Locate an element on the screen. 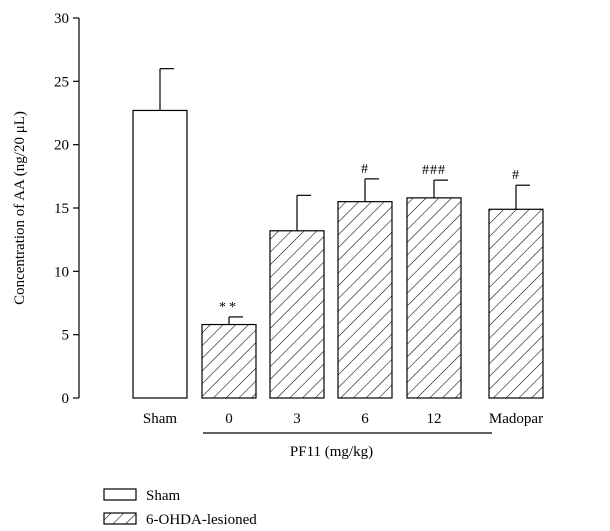  category-label: 12 is located at coordinates (434, 419).